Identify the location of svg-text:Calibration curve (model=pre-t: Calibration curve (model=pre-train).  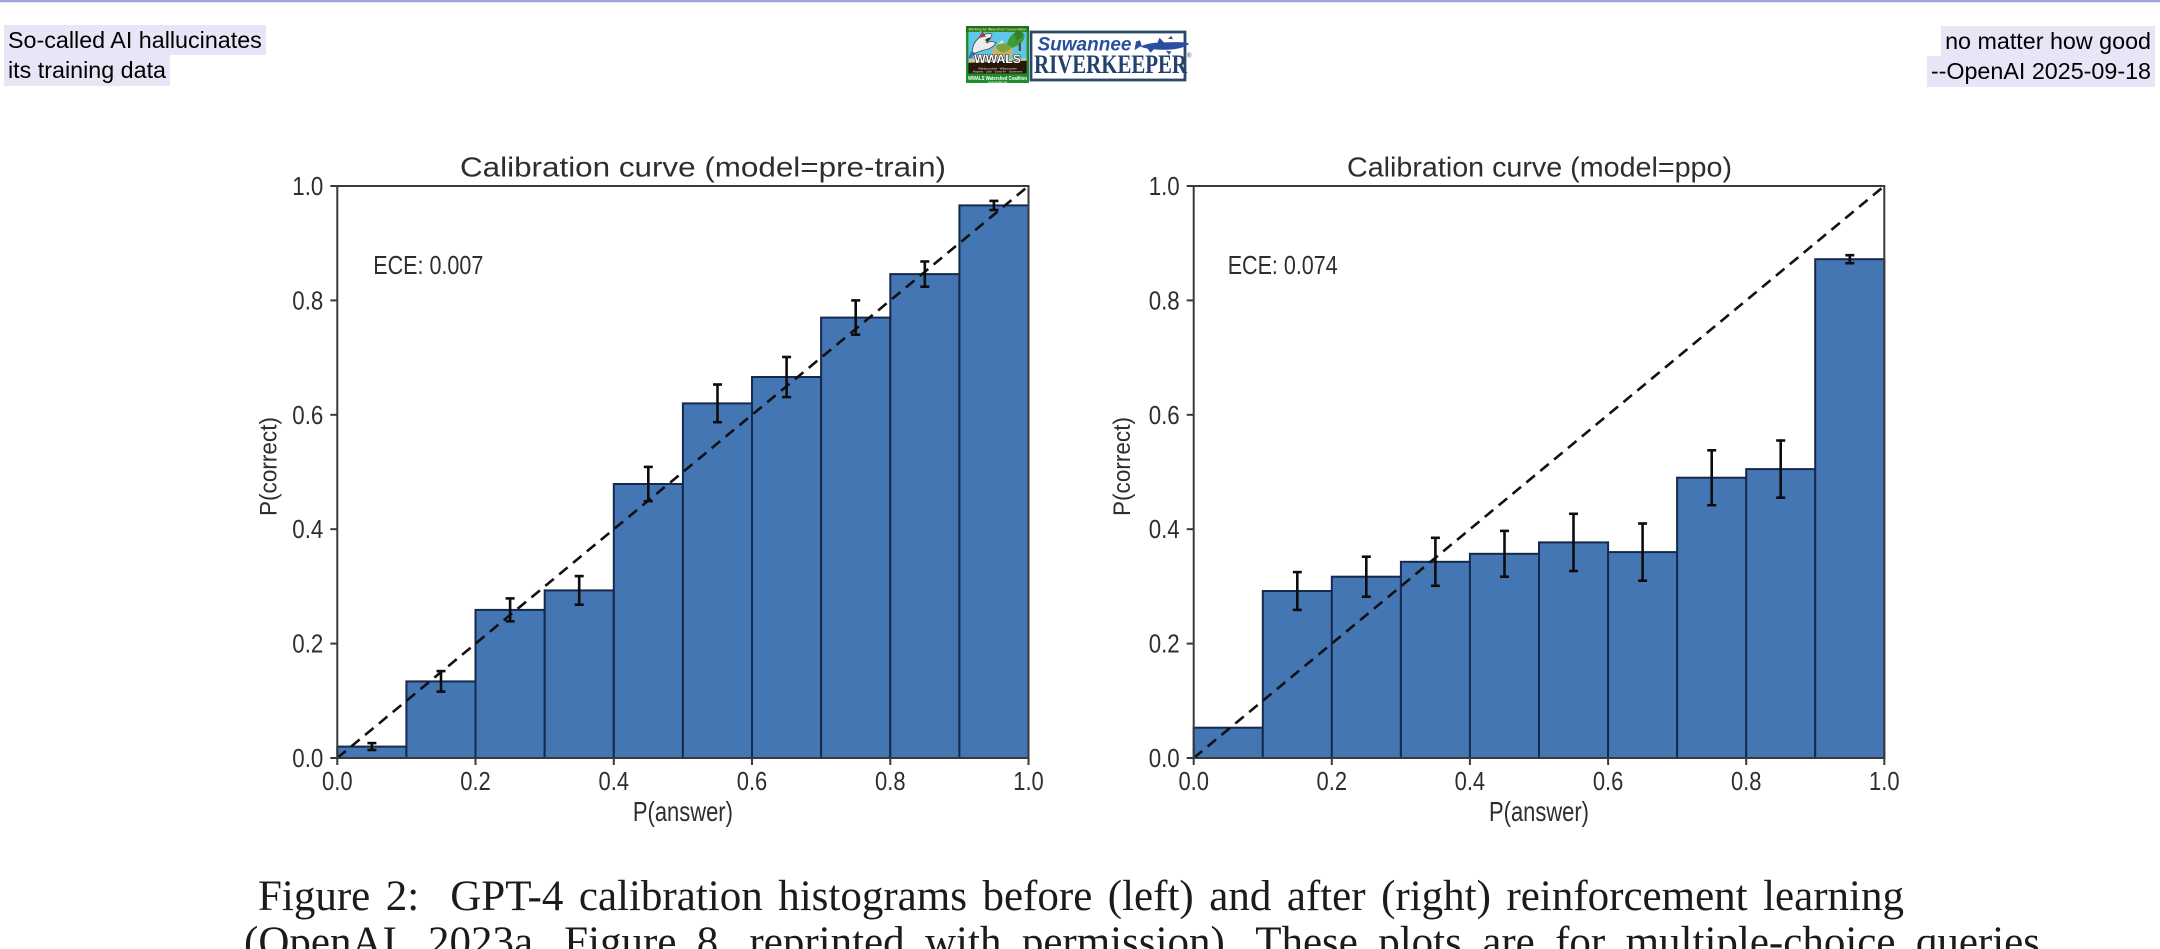
(703, 167).